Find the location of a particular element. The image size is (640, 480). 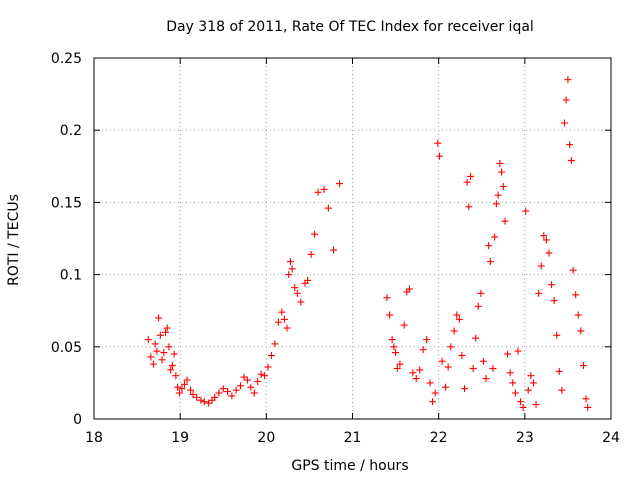

x-tick-label: 19 is located at coordinates (180, 438).